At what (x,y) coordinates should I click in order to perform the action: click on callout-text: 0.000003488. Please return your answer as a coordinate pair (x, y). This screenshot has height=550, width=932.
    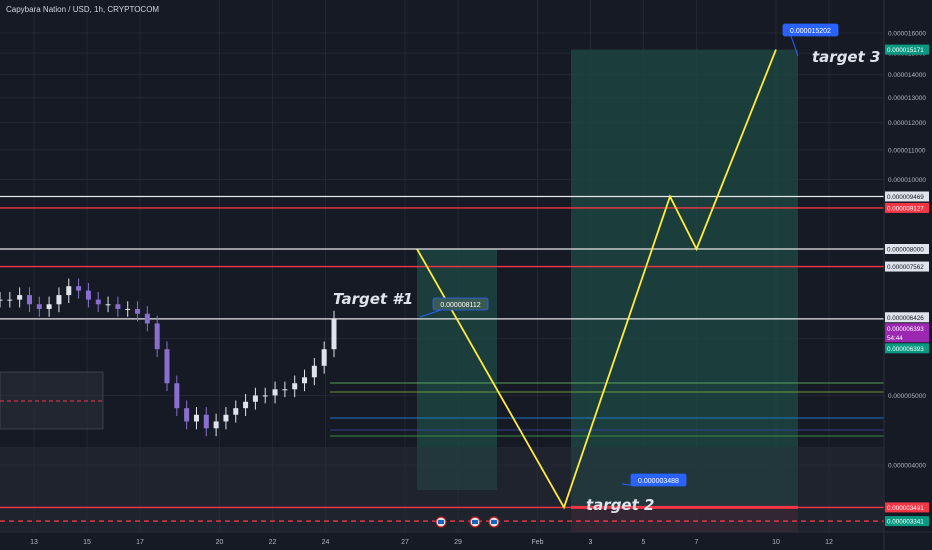
    Looking at the image, I should click on (658, 481).